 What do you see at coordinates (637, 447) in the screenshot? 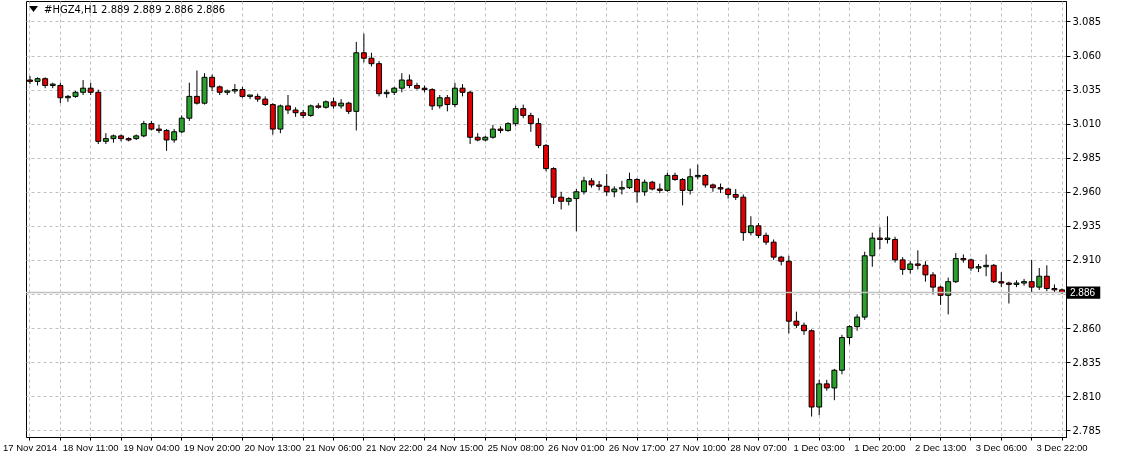
I see `x-tick-label: 26 Nov 17:00` at bounding box center [637, 447].